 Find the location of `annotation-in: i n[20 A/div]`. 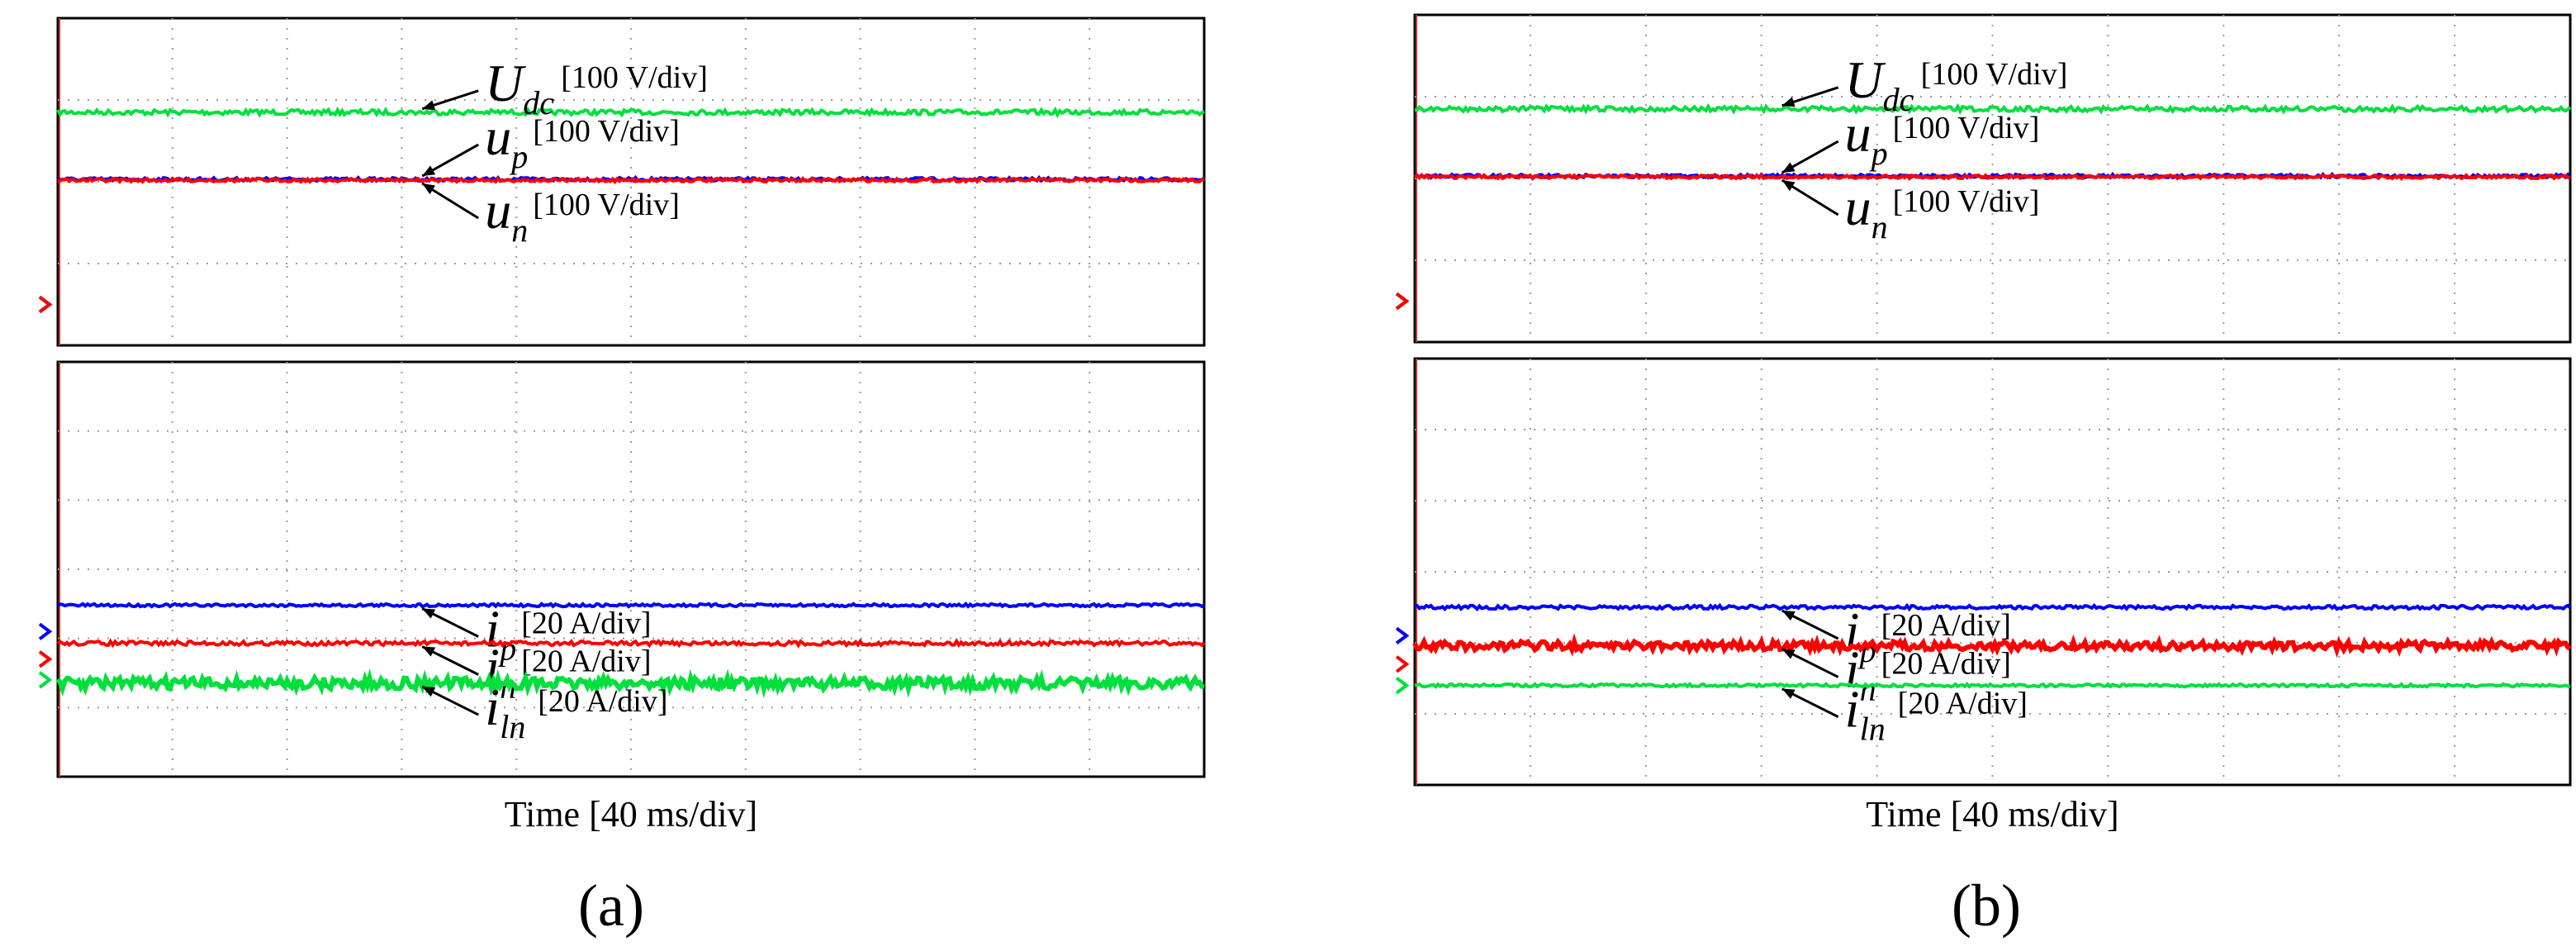

annotation-in: i n[20 A/div] is located at coordinates (1896, 673).